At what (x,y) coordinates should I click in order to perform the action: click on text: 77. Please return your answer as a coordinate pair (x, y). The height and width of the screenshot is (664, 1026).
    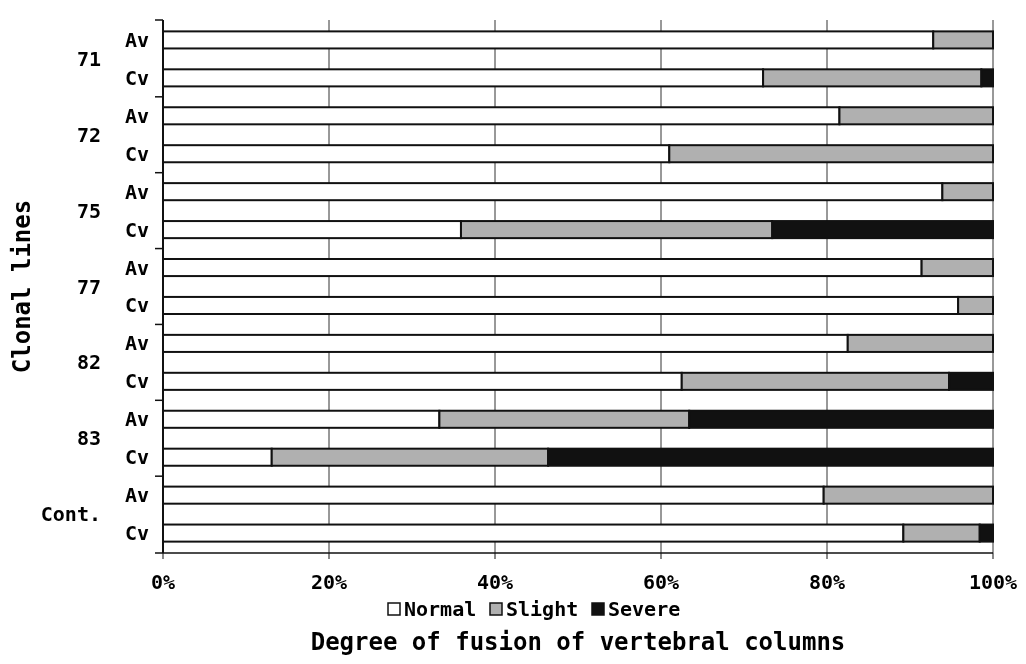
    Looking at the image, I should click on (88, 286).